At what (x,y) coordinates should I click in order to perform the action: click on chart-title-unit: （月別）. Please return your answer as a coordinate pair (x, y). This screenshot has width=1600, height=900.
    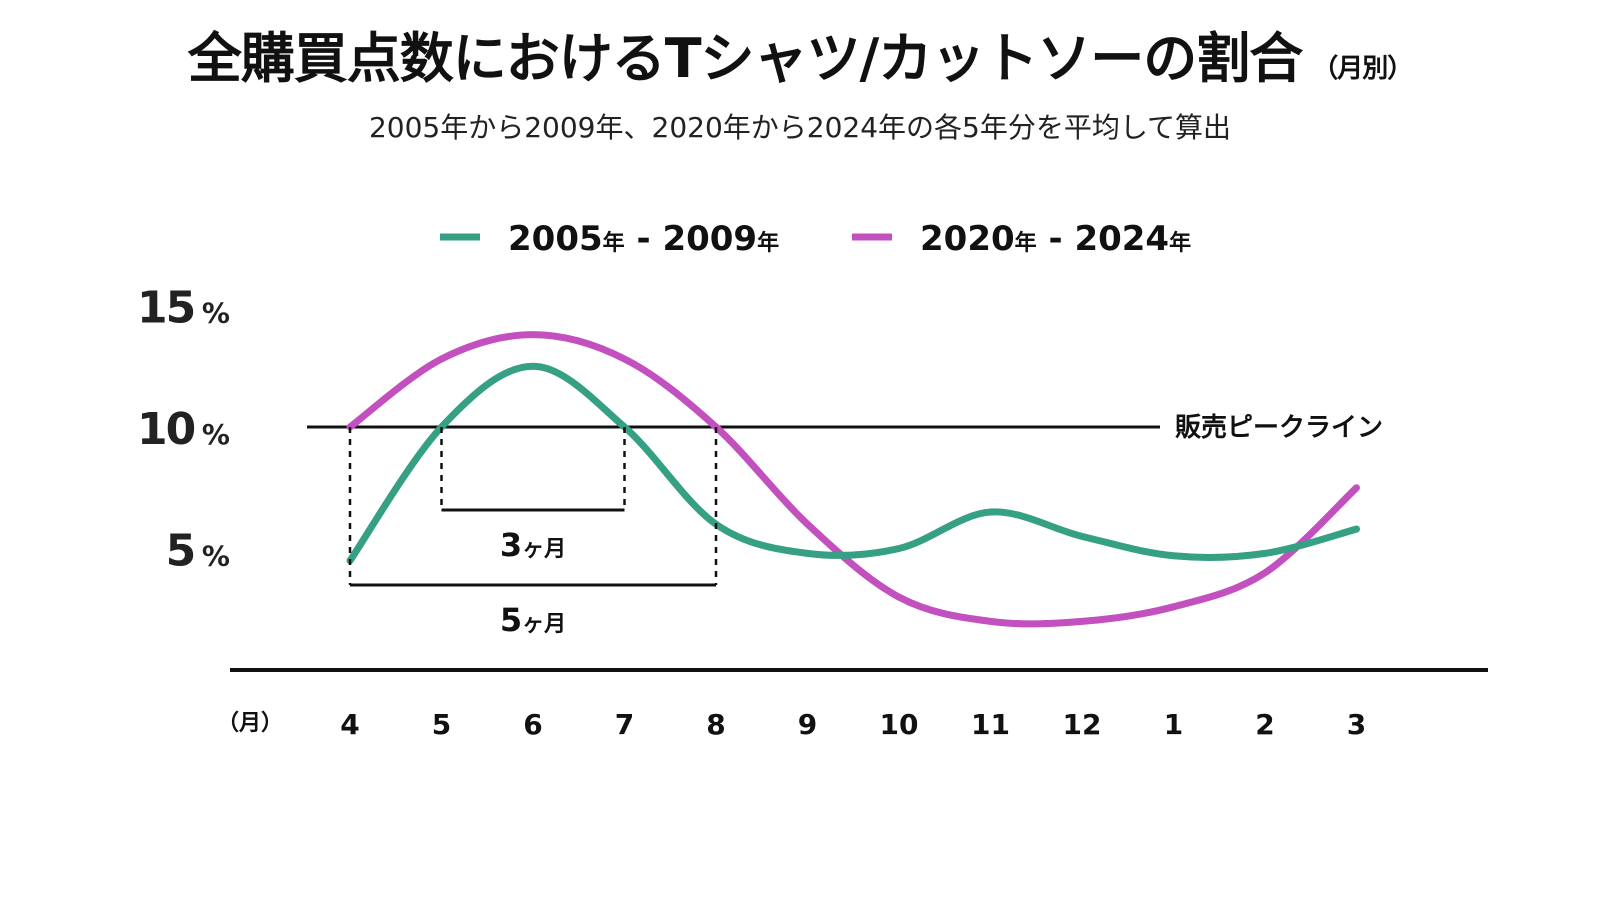
    Looking at the image, I should click on (1362, 69).